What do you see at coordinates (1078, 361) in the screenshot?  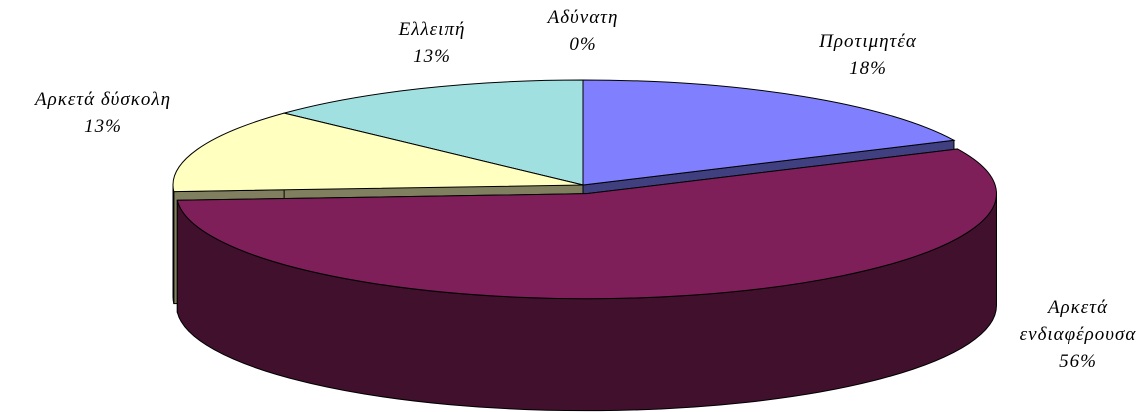 I see `value-label: 56%` at bounding box center [1078, 361].